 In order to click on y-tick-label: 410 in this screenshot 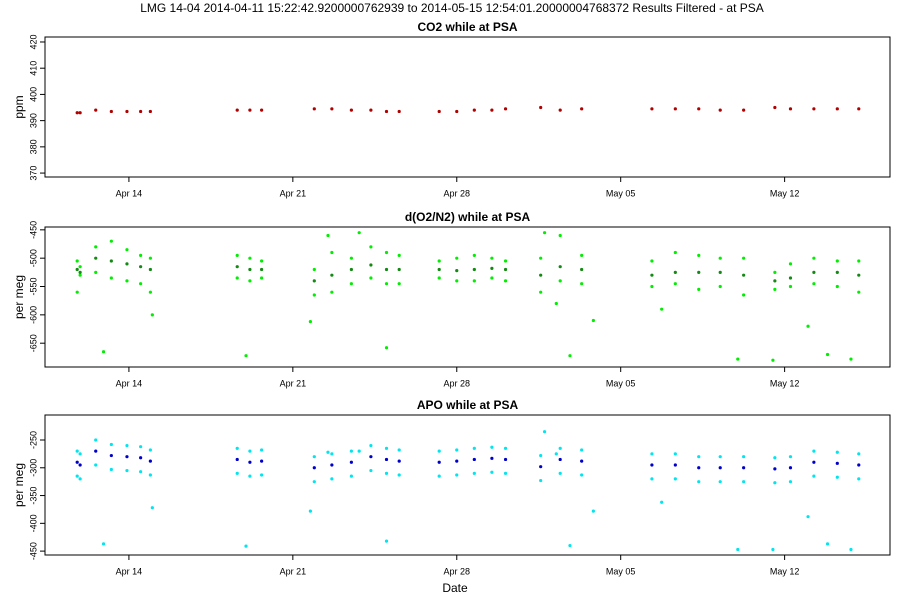, I will do `click(33, 68)`.